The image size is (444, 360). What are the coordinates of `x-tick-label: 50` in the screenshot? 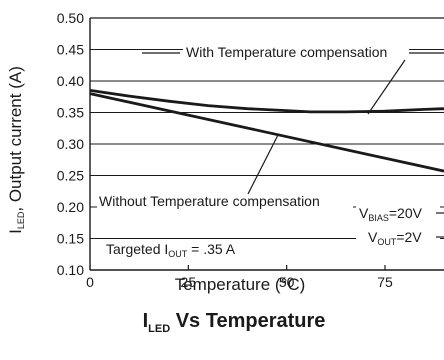 It's located at (287, 282).